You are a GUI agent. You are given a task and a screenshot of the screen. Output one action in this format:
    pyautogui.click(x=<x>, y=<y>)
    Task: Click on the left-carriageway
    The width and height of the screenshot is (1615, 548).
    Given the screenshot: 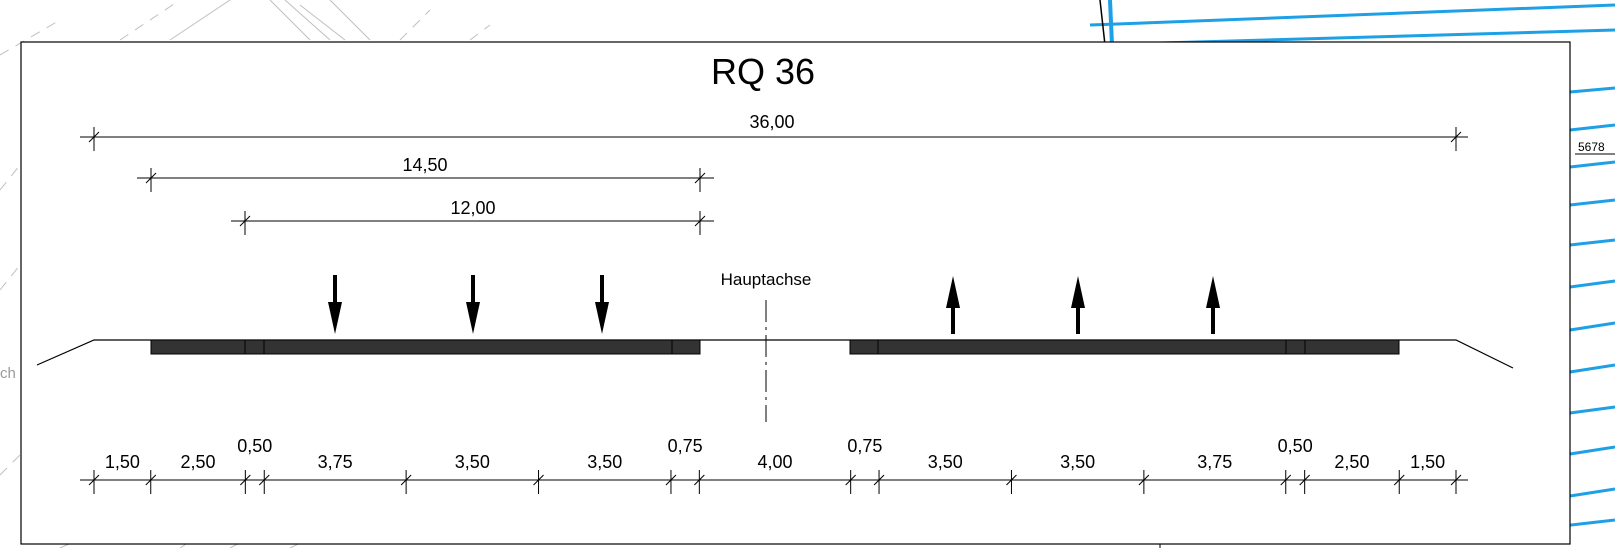 What is the action you would take?
    pyautogui.click(x=425, y=347)
    